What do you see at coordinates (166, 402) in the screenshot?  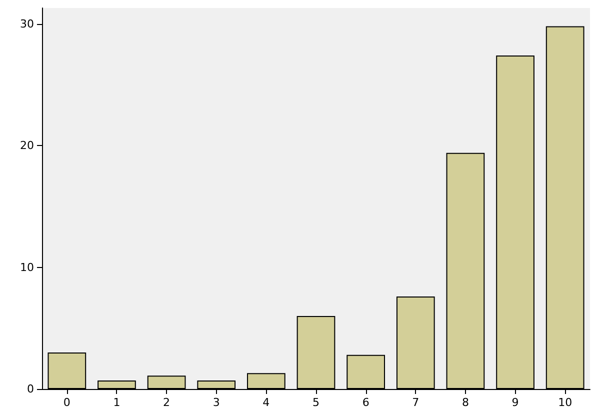 I see `x-tick-label: 2` at bounding box center [166, 402].